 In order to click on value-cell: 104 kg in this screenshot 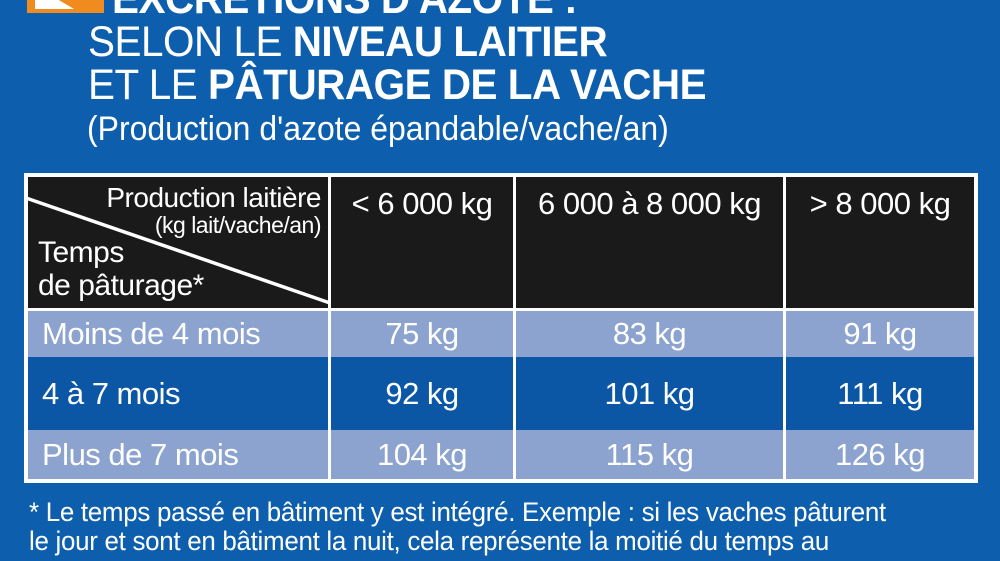, I will do `click(420, 454)`.